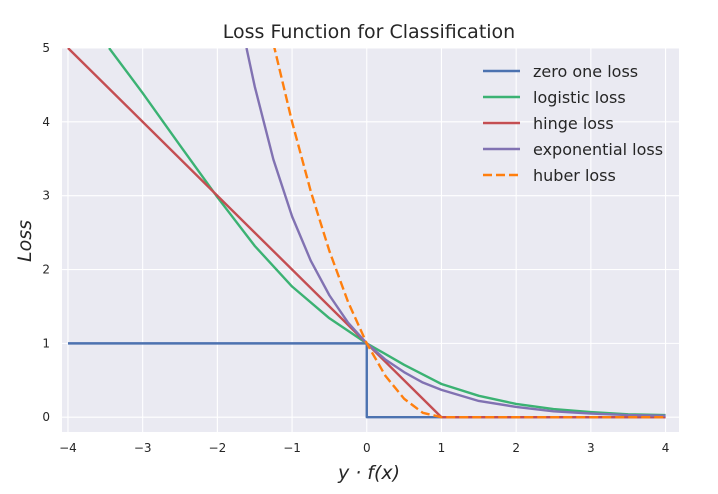  What do you see at coordinates (292, 448) in the screenshot?
I see `x-tick-label: −1` at bounding box center [292, 448].